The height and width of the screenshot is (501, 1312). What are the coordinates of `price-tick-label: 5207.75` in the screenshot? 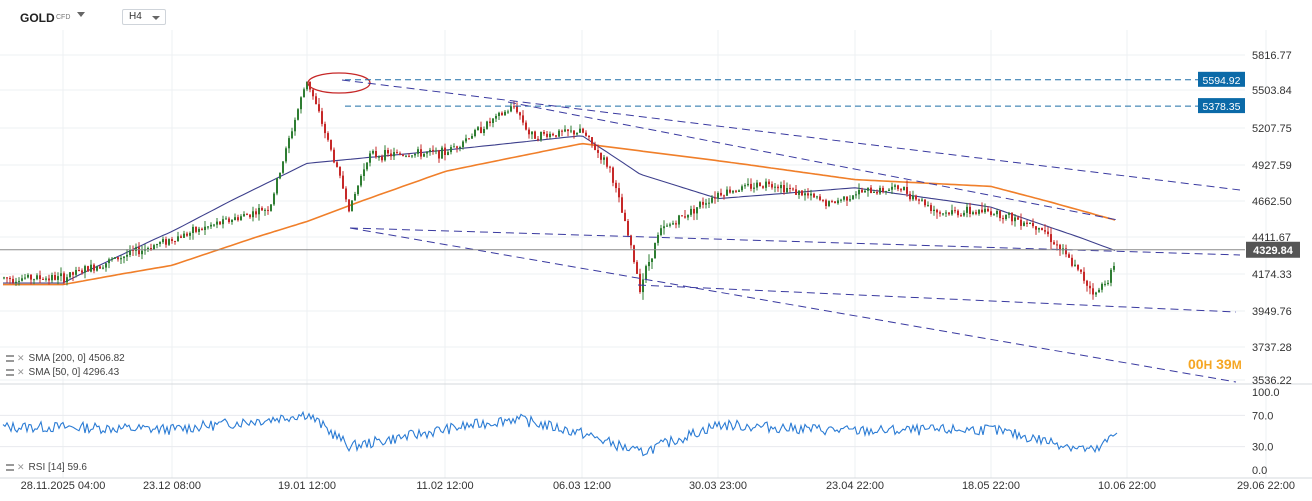 It's located at (1272, 129).